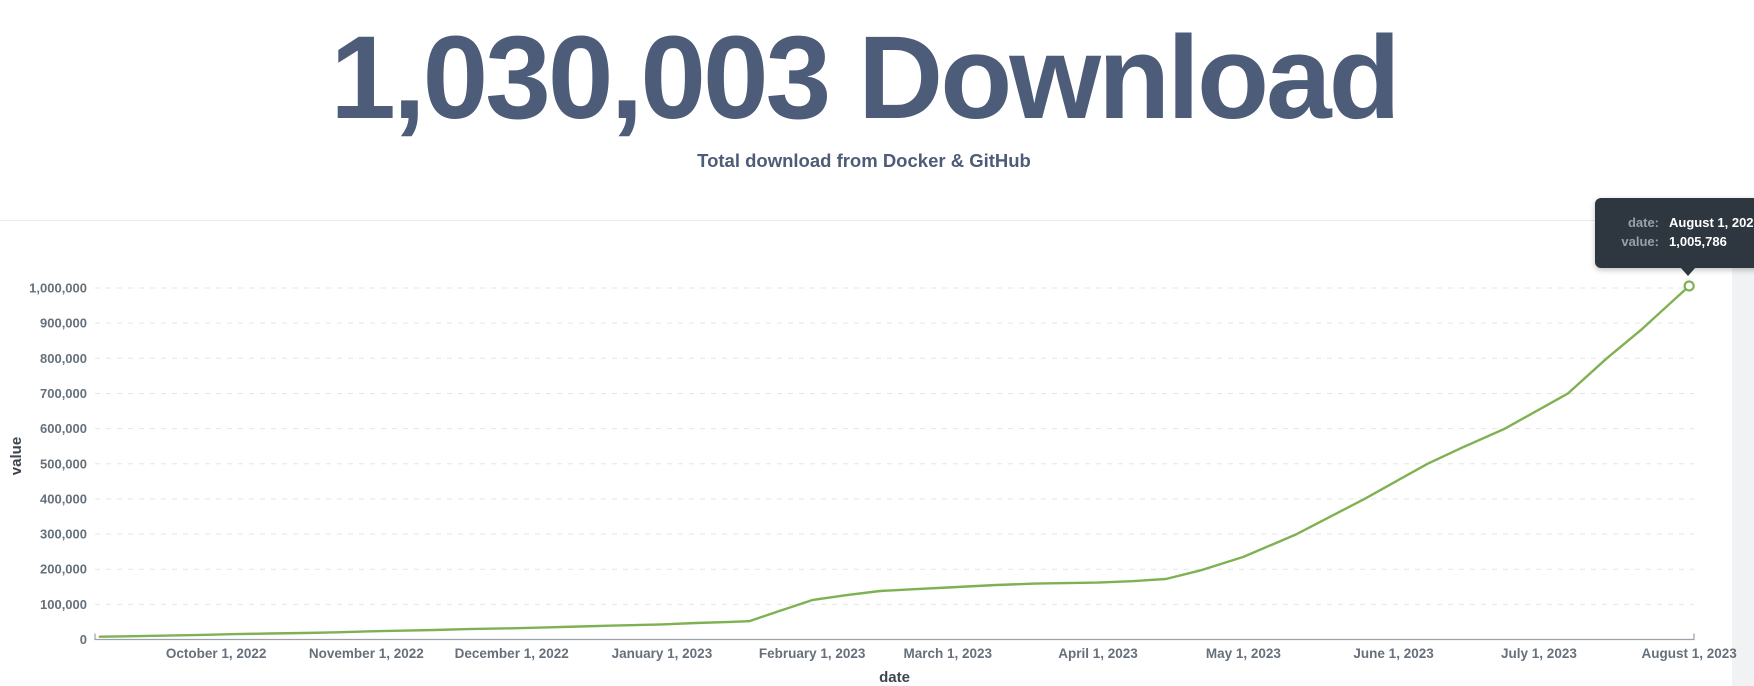  What do you see at coordinates (1539, 653) in the screenshot?
I see `x-tick-label: July 1, 2023` at bounding box center [1539, 653].